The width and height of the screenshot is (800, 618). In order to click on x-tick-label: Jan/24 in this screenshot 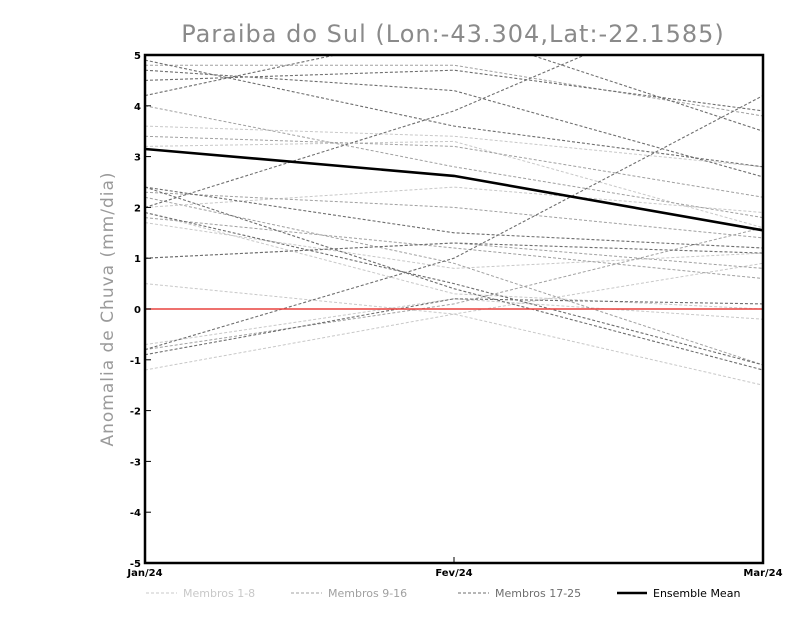, I will do `click(144, 573)`.